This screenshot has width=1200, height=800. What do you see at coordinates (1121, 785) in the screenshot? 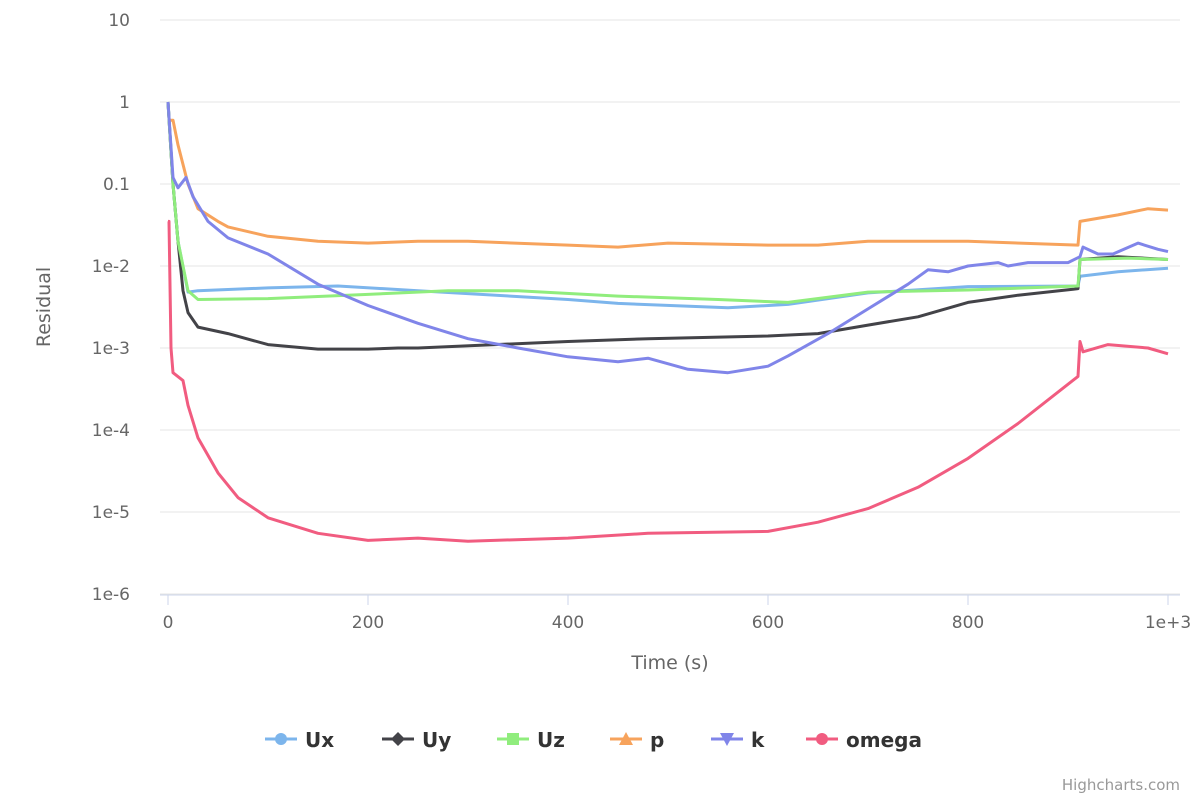
I see `credits-link: Highcharts.com` at bounding box center [1121, 785].